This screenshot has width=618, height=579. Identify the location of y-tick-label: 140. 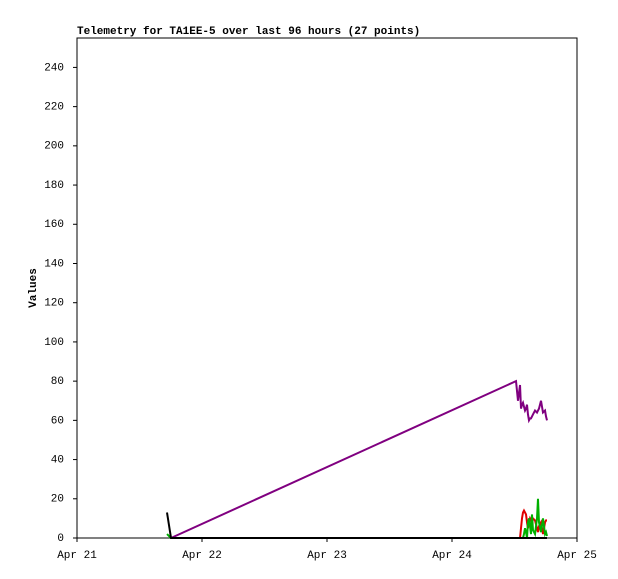
(54, 264).